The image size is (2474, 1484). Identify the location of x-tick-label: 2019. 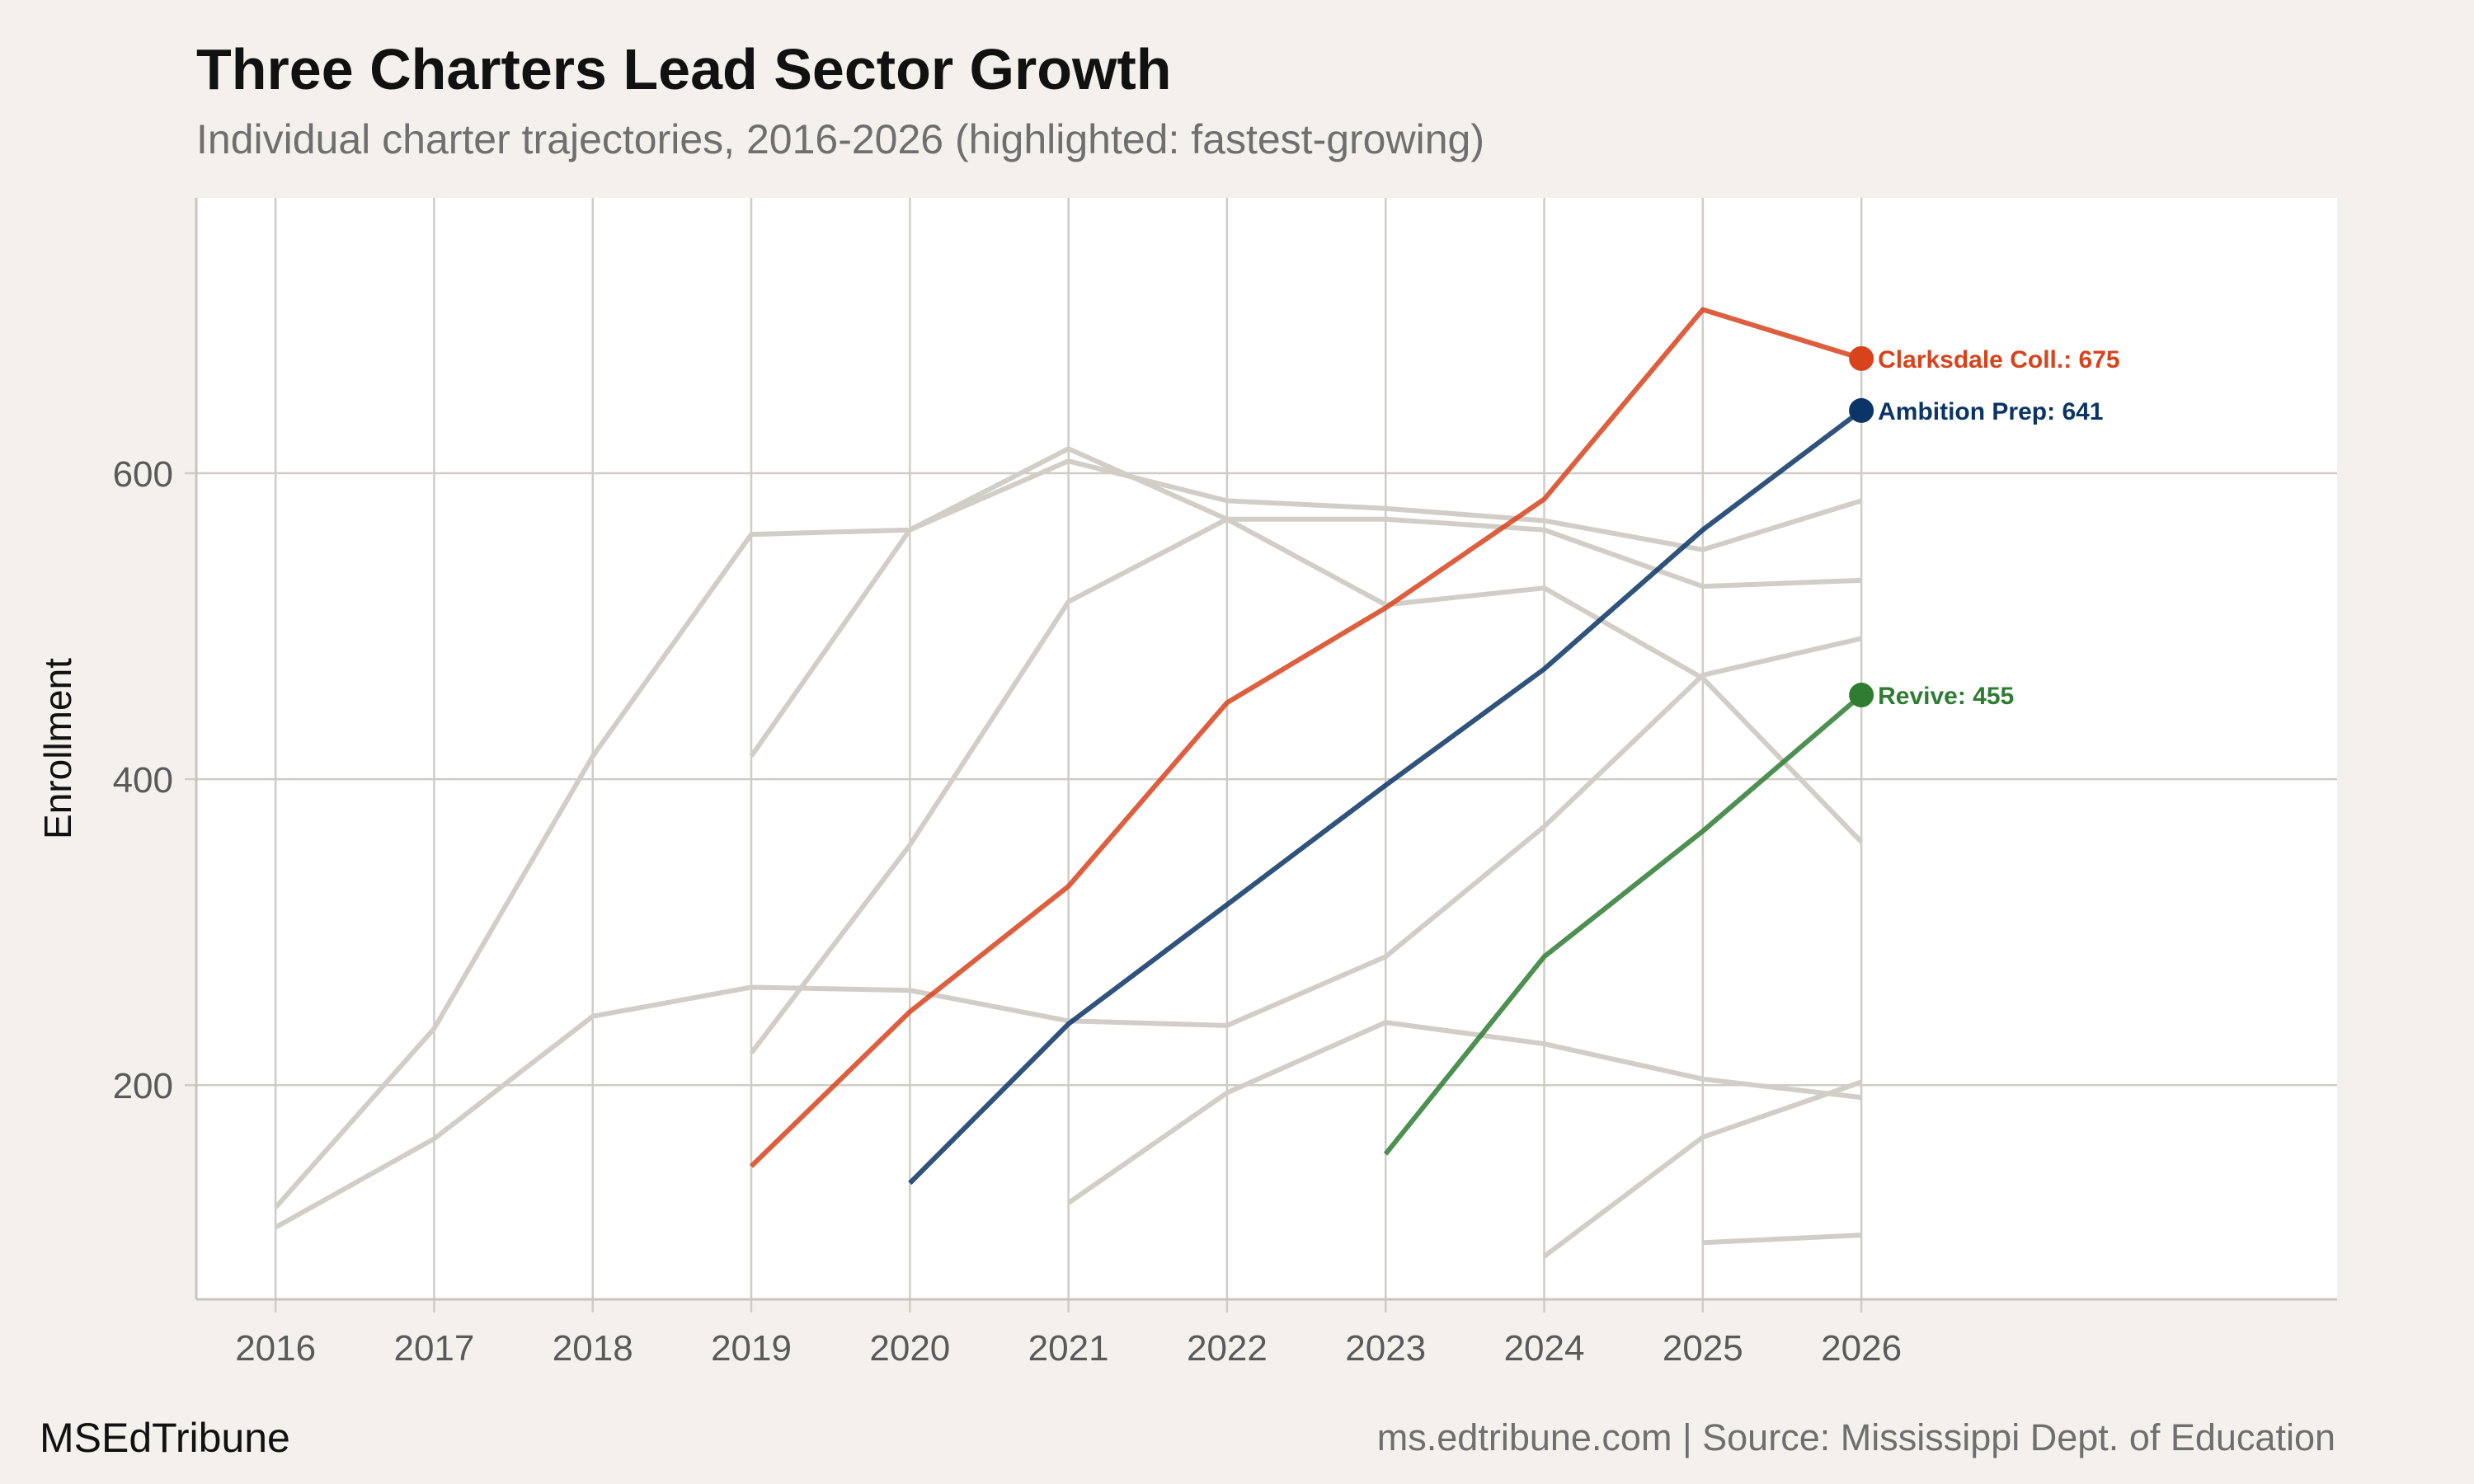
(751, 1348).